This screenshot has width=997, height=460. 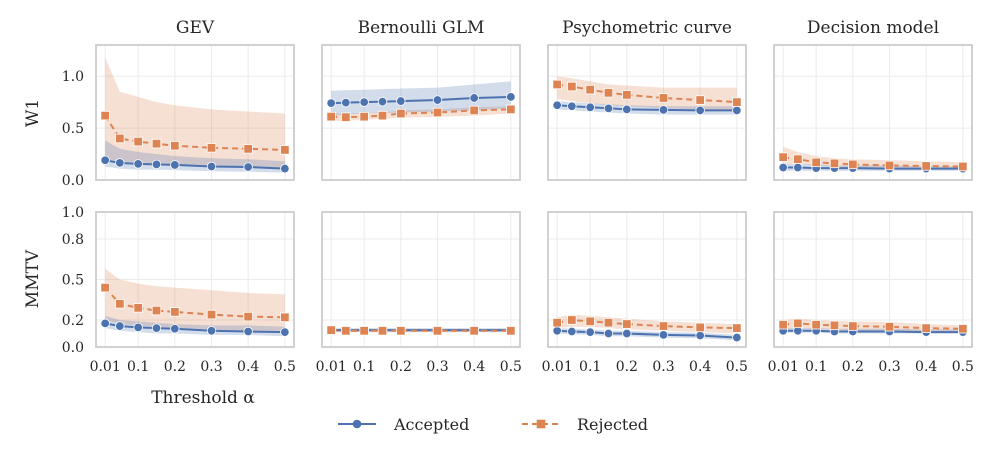 I want to click on legend-item: Rejected, so click(x=585, y=424).